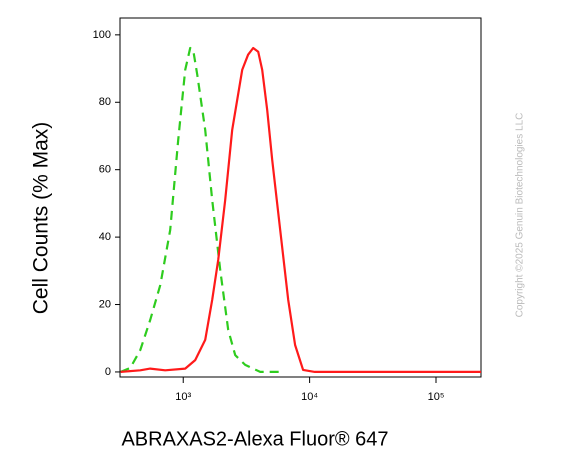 The image size is (581, 466). What do you see at coordinates (436, 397) in the screenshot?
I see `x-tick-label: 10⁵` at bounding box center [436, 397].